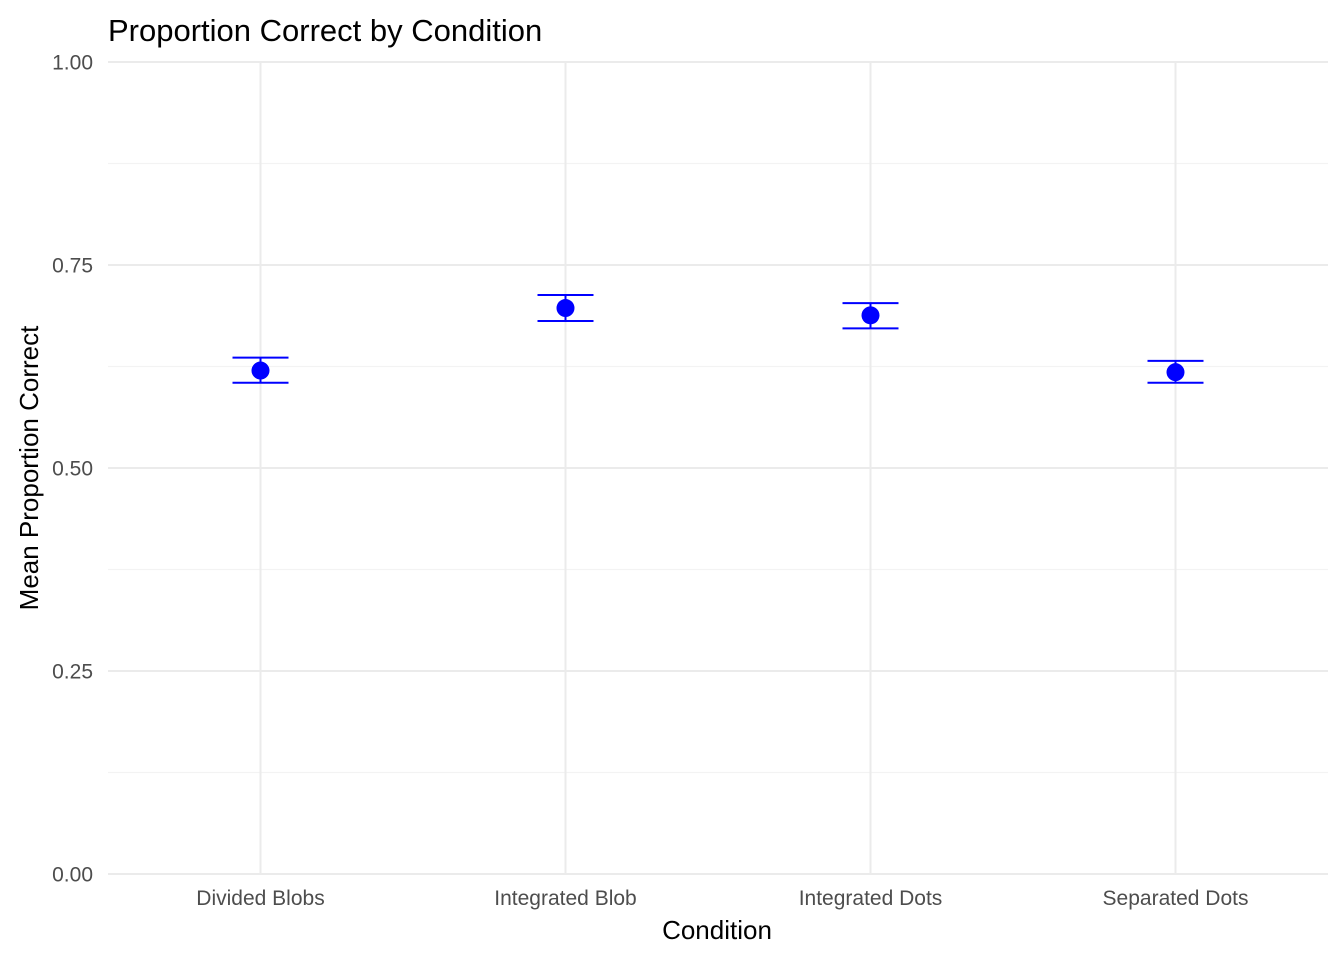 The height and width of the screenshot is (960, 1344). Describe the element at coordinates (871, 898) in the screenshot. I see `x-tick-label: Integrated Dots` at that location.